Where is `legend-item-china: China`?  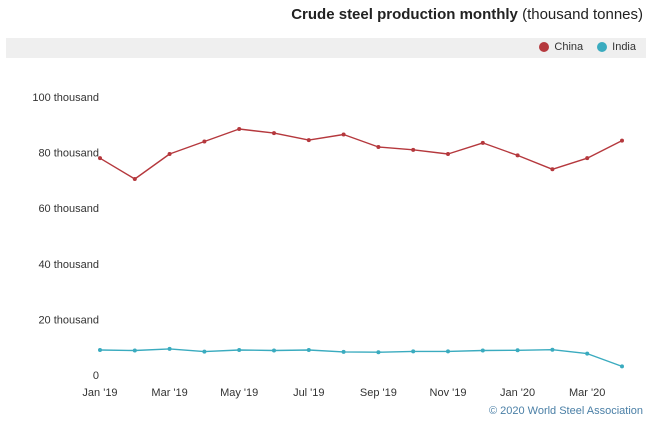 legend-item-china: China is located at coordinates (561, 47).